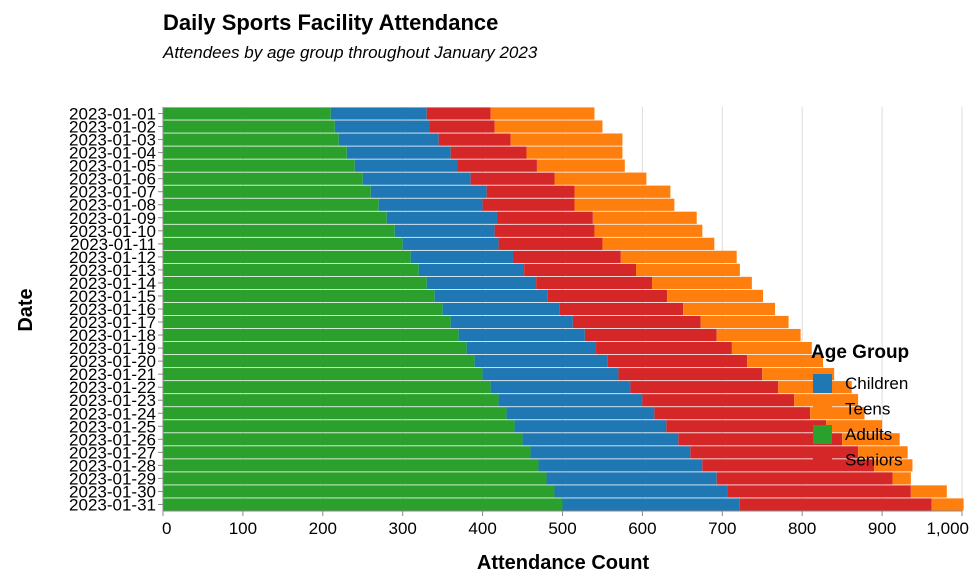 The image size is (974, 582). I want to click on y-tick-label-2023-01-06: 2023-01-06, so click(112, 179).